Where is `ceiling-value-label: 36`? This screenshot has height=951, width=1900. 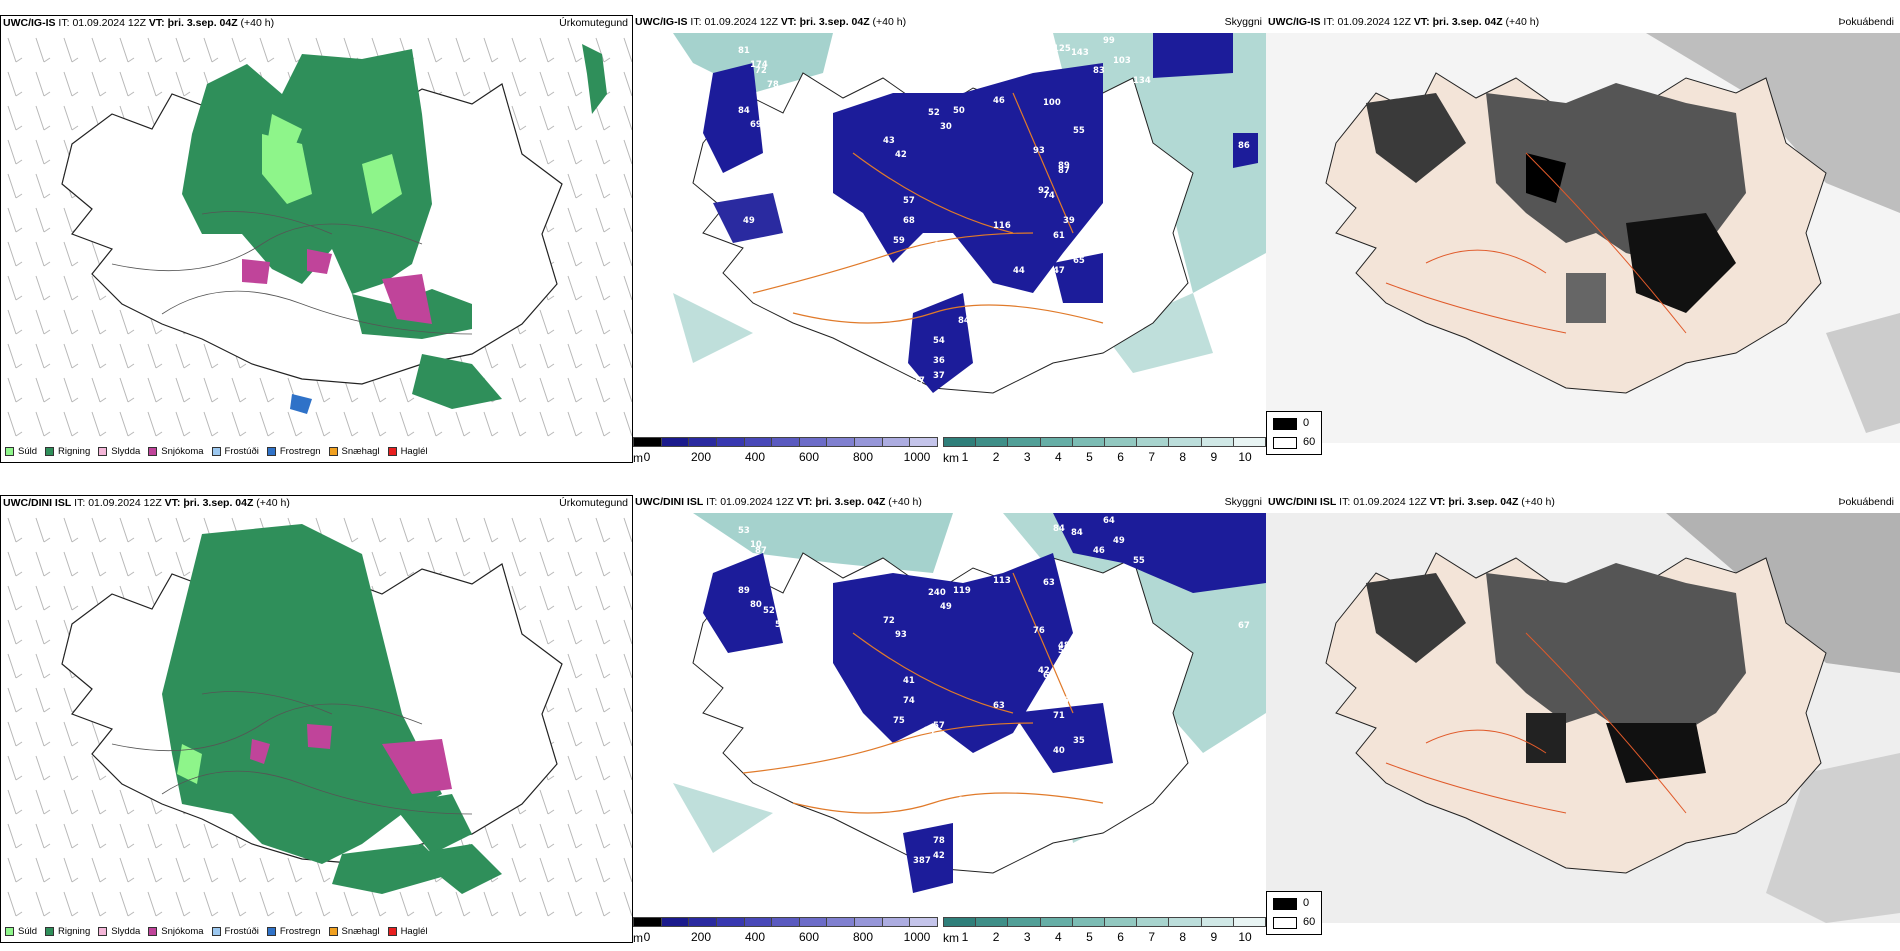
ceiling-value-label: 36 is located at coordinates (939, 361).